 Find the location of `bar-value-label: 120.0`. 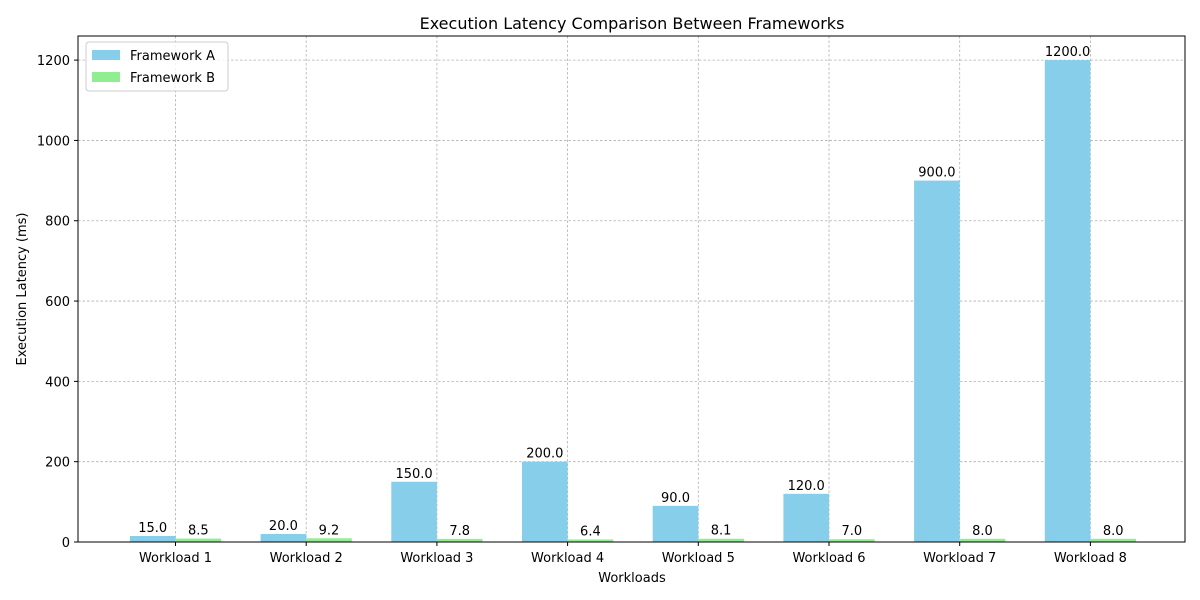

bar-value-label: 120.0 is located at coordinates (806, 486).